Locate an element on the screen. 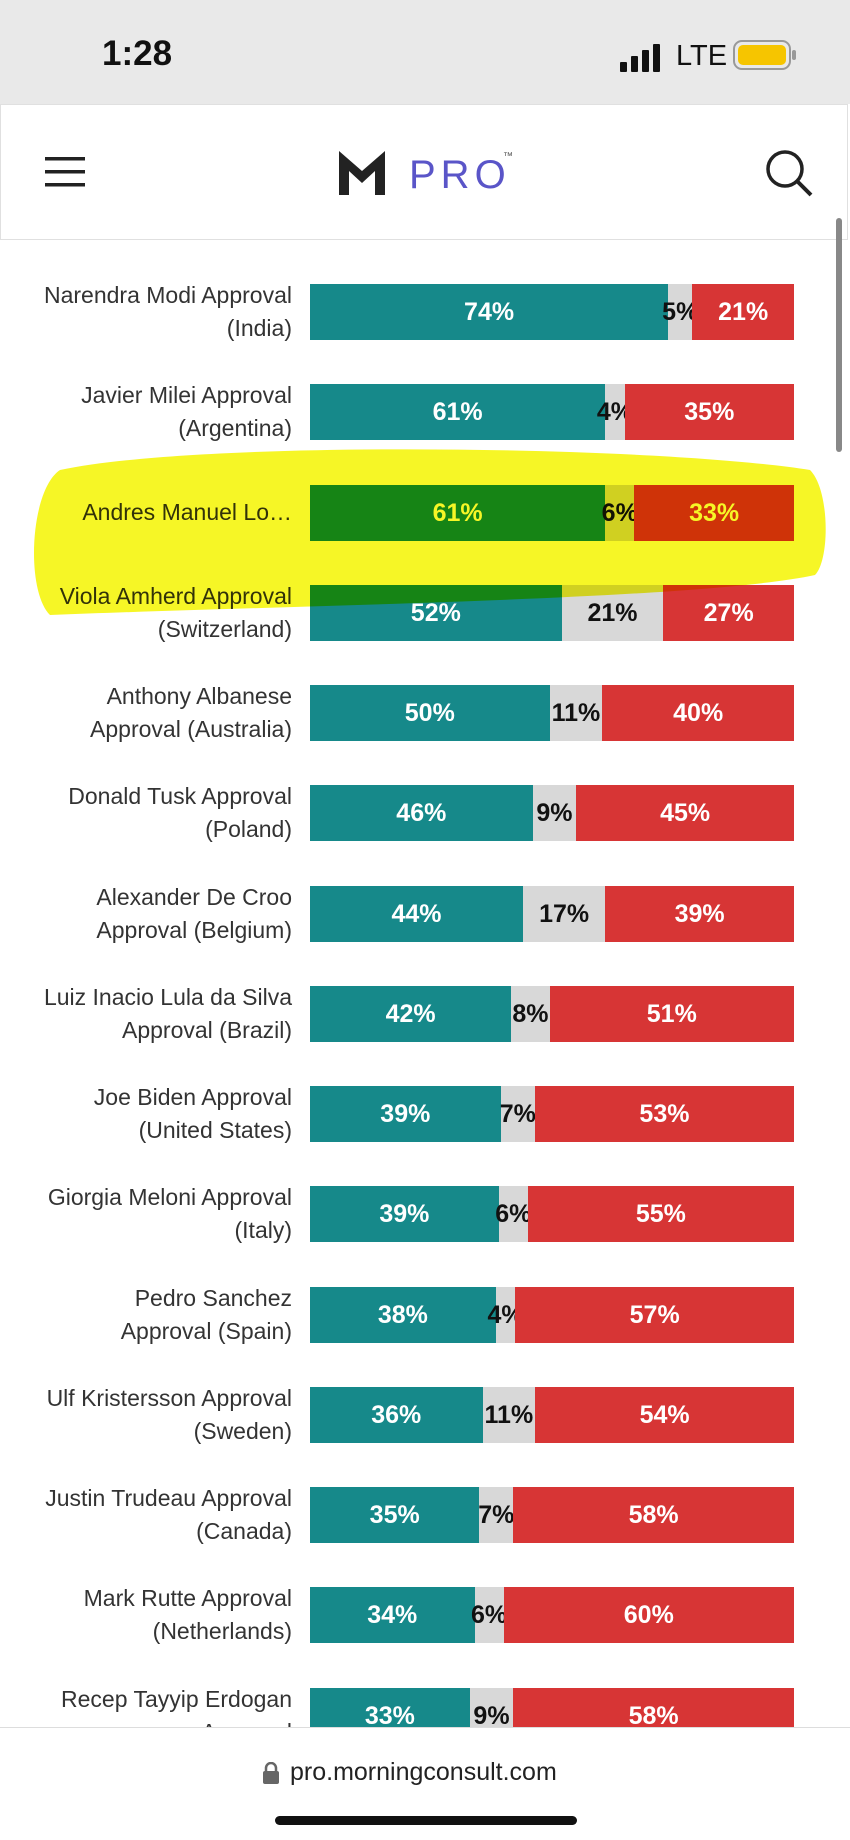 The image size is (850, 1840). category-label: Narendra Modi Approval (India) is located at coordinates (167, 311).